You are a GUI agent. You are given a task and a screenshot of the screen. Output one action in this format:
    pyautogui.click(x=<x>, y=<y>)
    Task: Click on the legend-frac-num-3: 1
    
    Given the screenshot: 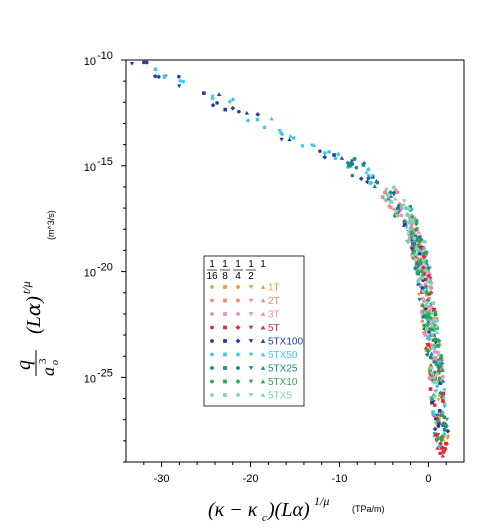 What is the action you would take?
    pyautogui.click(x=251, y=264)
    